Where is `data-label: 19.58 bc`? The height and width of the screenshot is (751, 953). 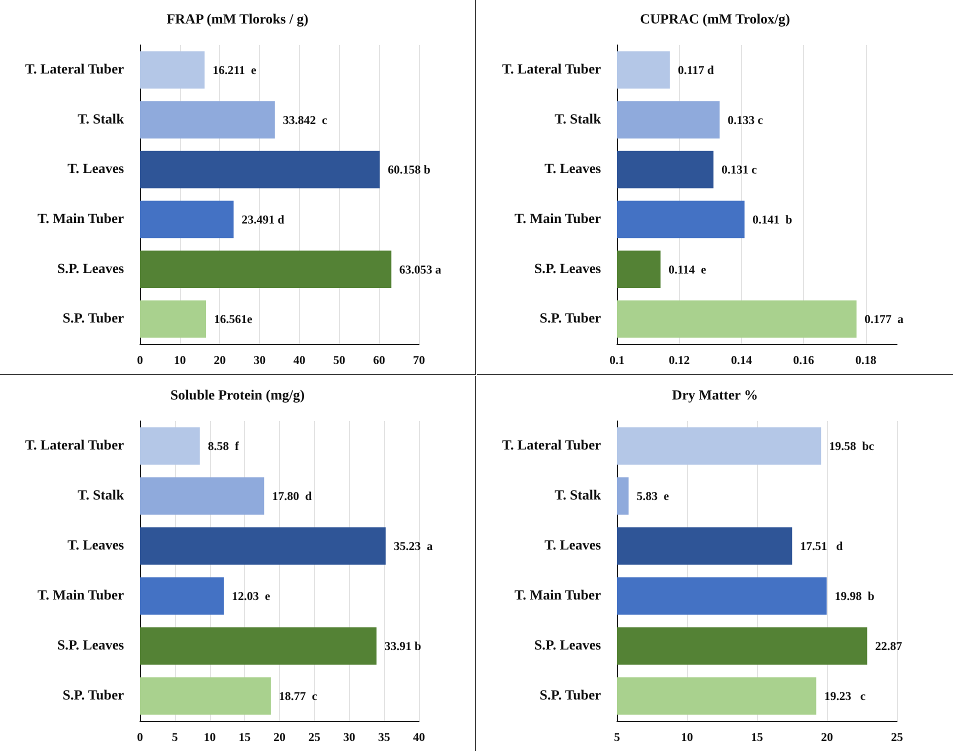
data-label: 19.58 bc is located at coordinates (852, 446).